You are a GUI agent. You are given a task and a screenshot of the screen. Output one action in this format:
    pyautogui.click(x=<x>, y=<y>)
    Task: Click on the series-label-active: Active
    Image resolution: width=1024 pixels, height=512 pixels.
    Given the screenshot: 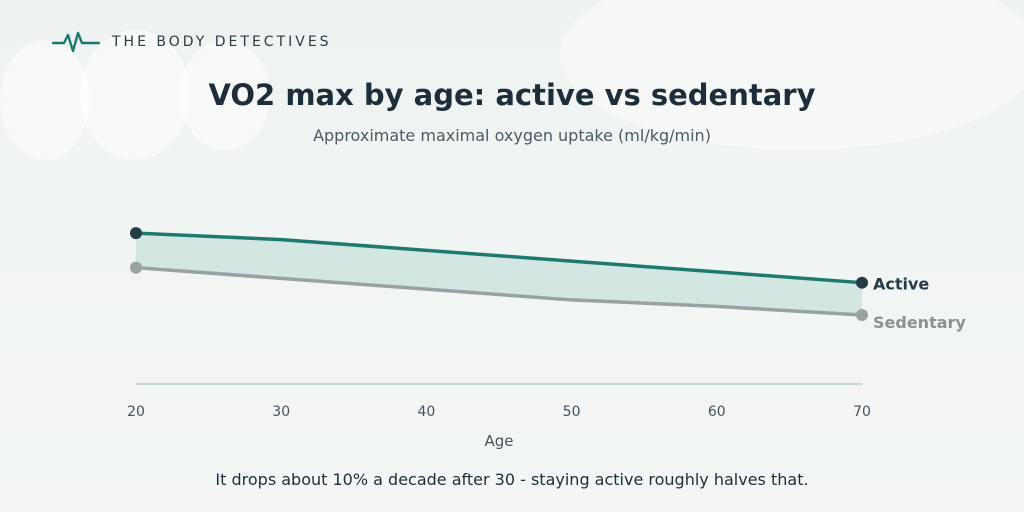 What is the action you would take?
    pyautogui.click(x=901, y=284)
    